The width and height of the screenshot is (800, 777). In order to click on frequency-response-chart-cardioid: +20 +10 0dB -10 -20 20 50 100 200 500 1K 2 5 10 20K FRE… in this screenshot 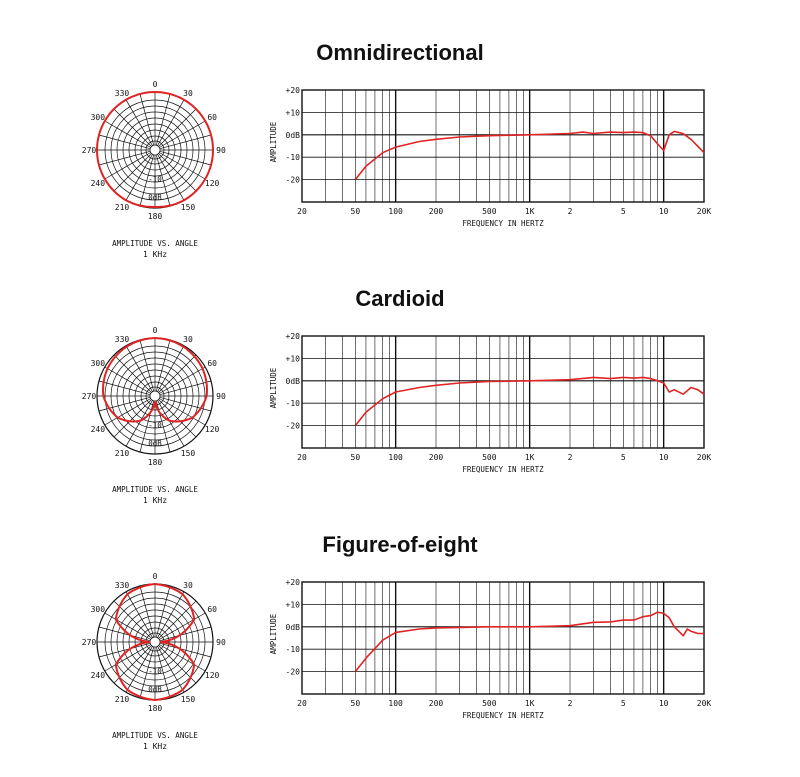, I will do `click(490, 403)`.